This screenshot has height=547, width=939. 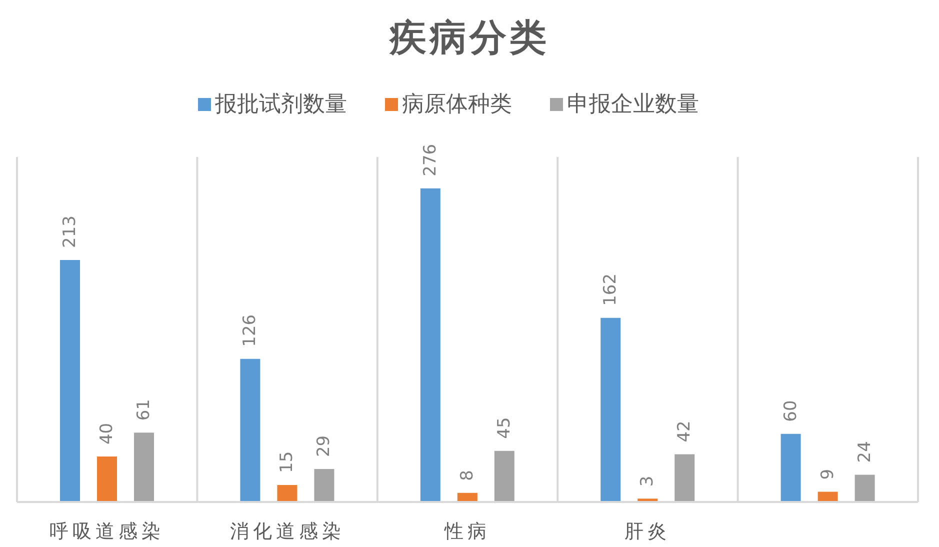 I want to click on data-label: 213, so click(x=70, y=232).